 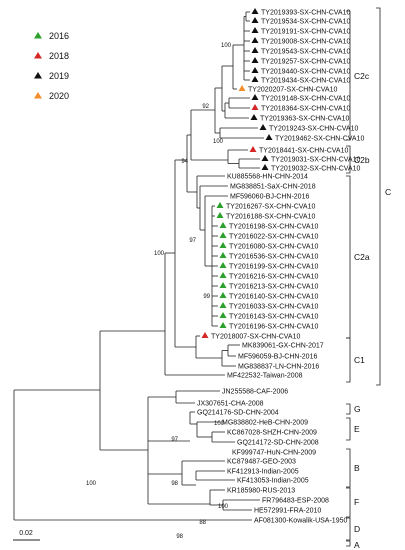 What do you see at coordinates (292, 90) in the screenshot?
I see `taxon-label: TY2020207-SX-CHN-CVA10` at bounding box center [292, 90].